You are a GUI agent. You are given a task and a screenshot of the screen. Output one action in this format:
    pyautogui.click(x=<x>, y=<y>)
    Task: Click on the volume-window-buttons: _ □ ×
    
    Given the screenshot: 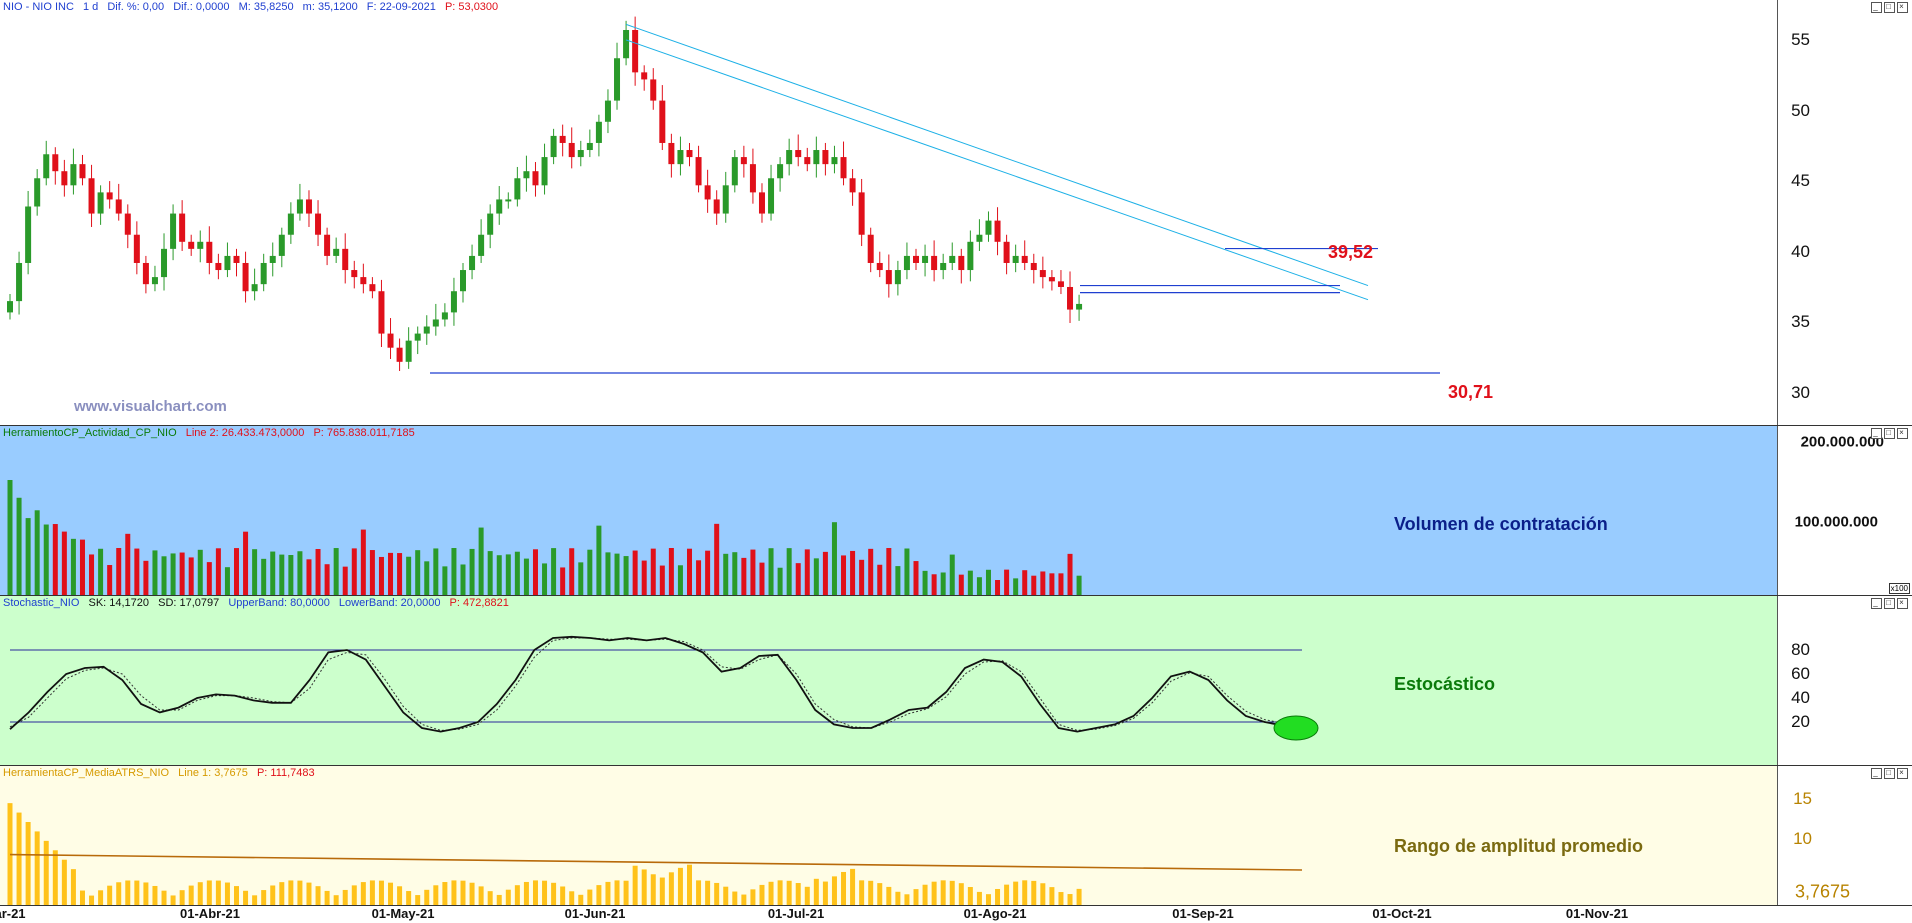 What is the action you would take?
    pyautogui.click(x=1888, y=433)
    